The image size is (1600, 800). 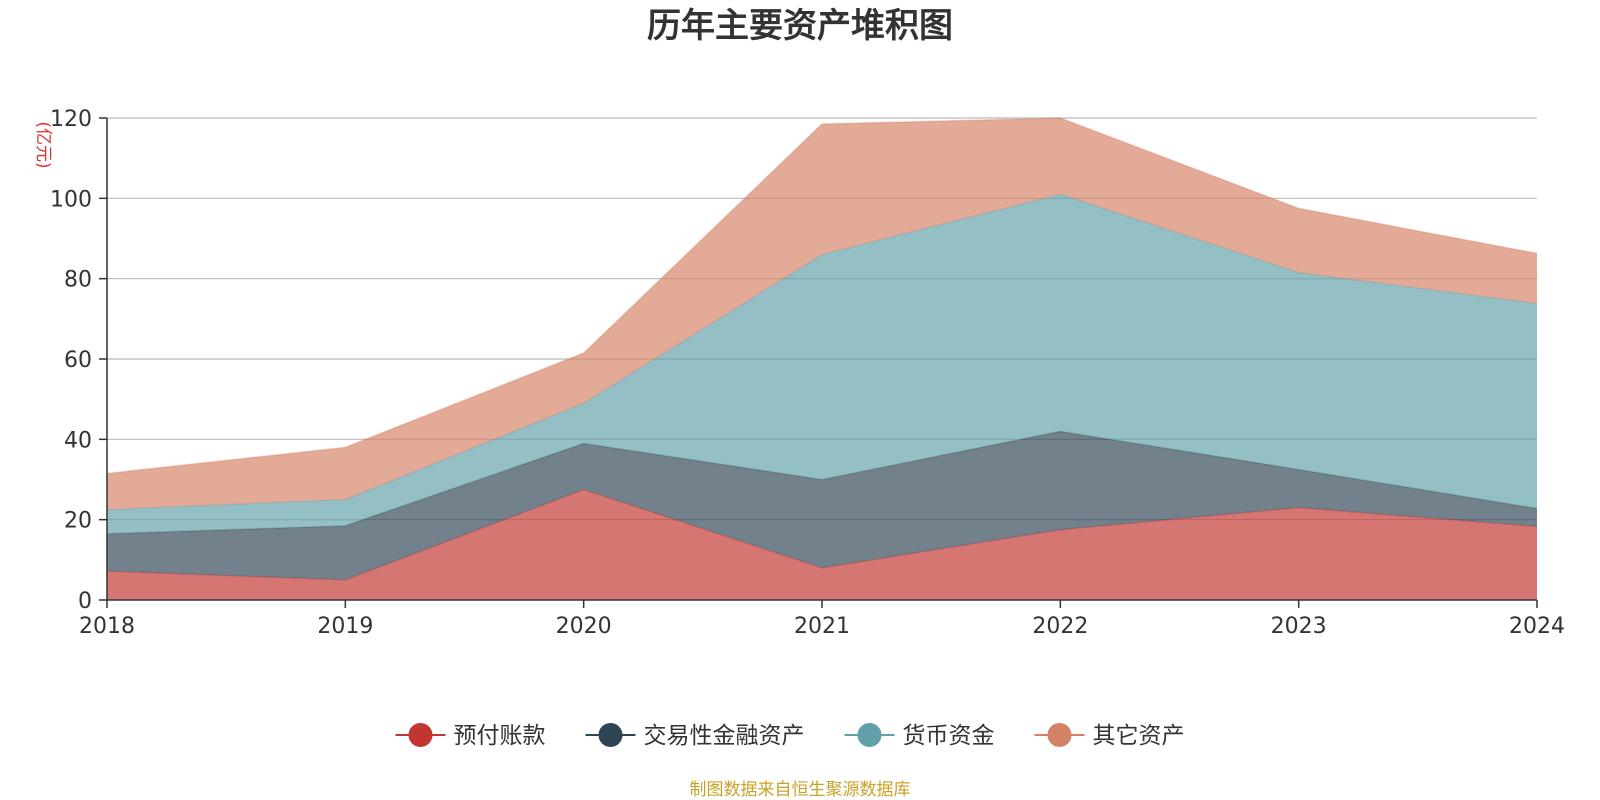 I want to click on data-source-note: 制图数据来自恒生聚源数据库, so click(x=800, y=790).